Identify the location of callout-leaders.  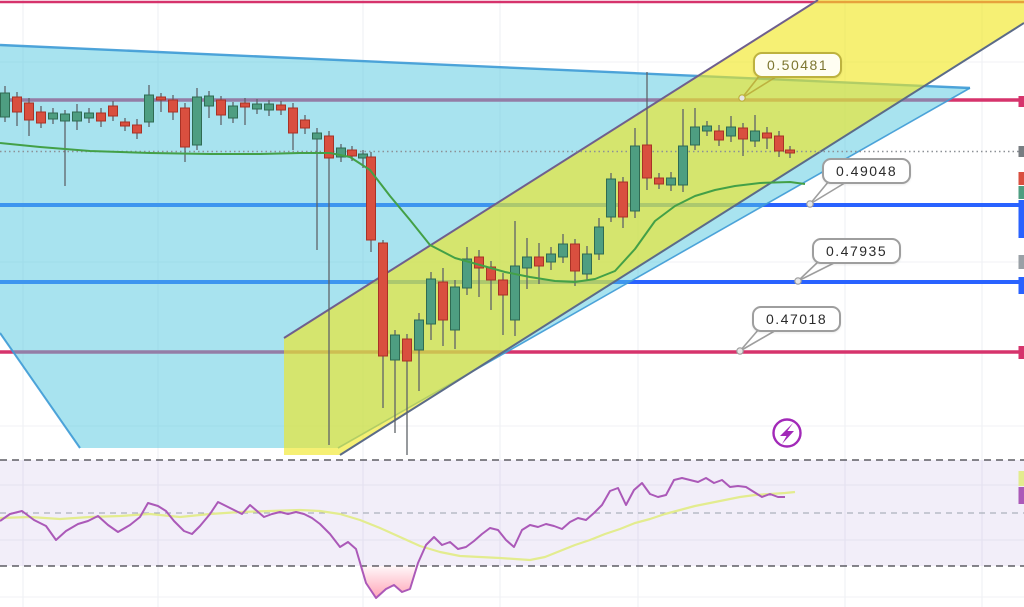
(792, 214).